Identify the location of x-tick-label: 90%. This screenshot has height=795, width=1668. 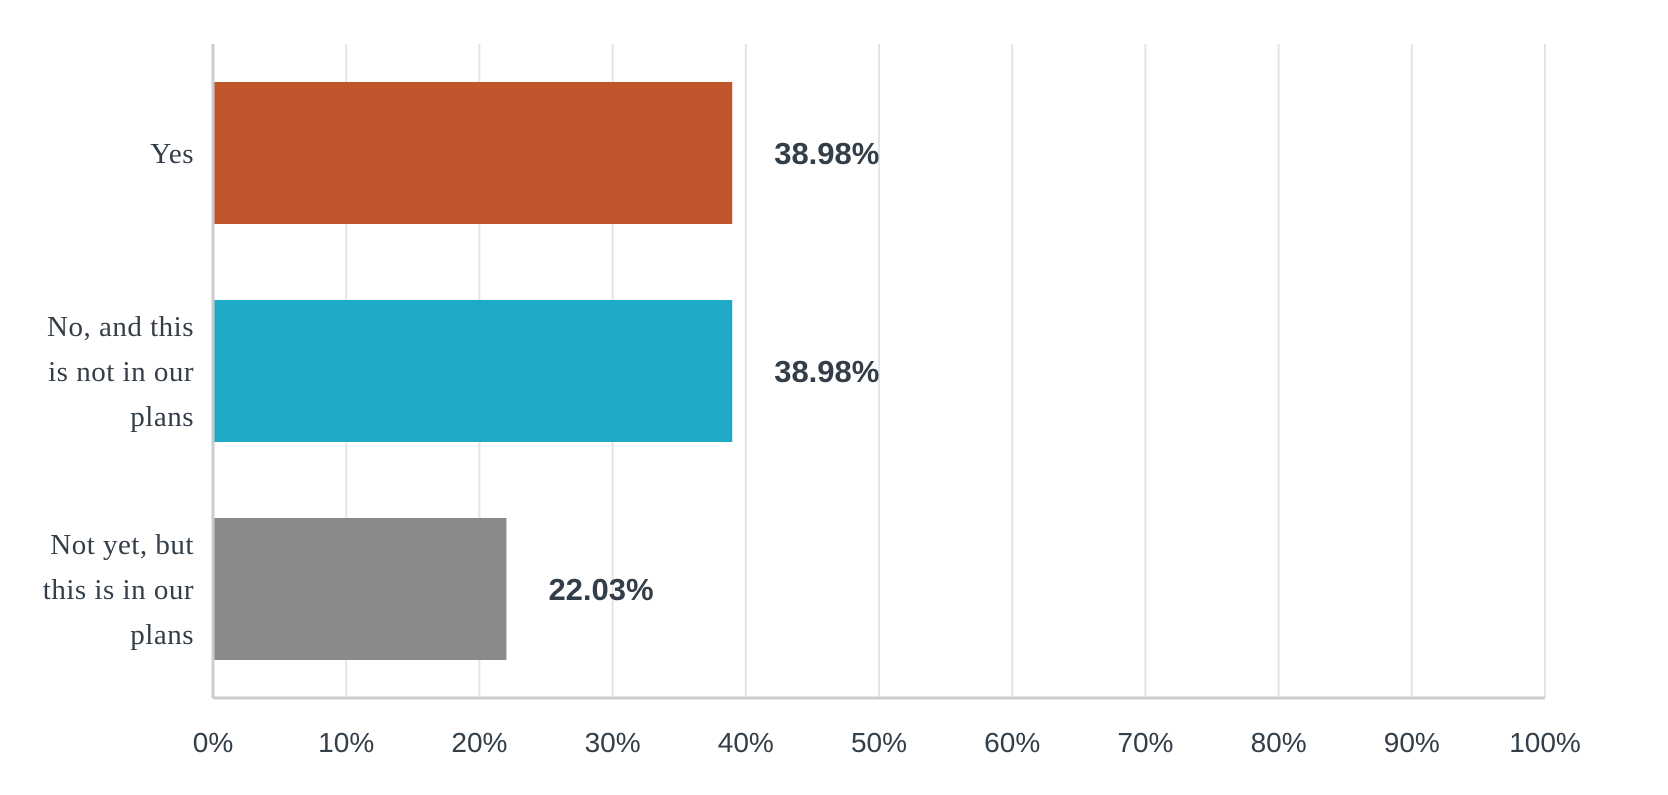
(1412, 742).